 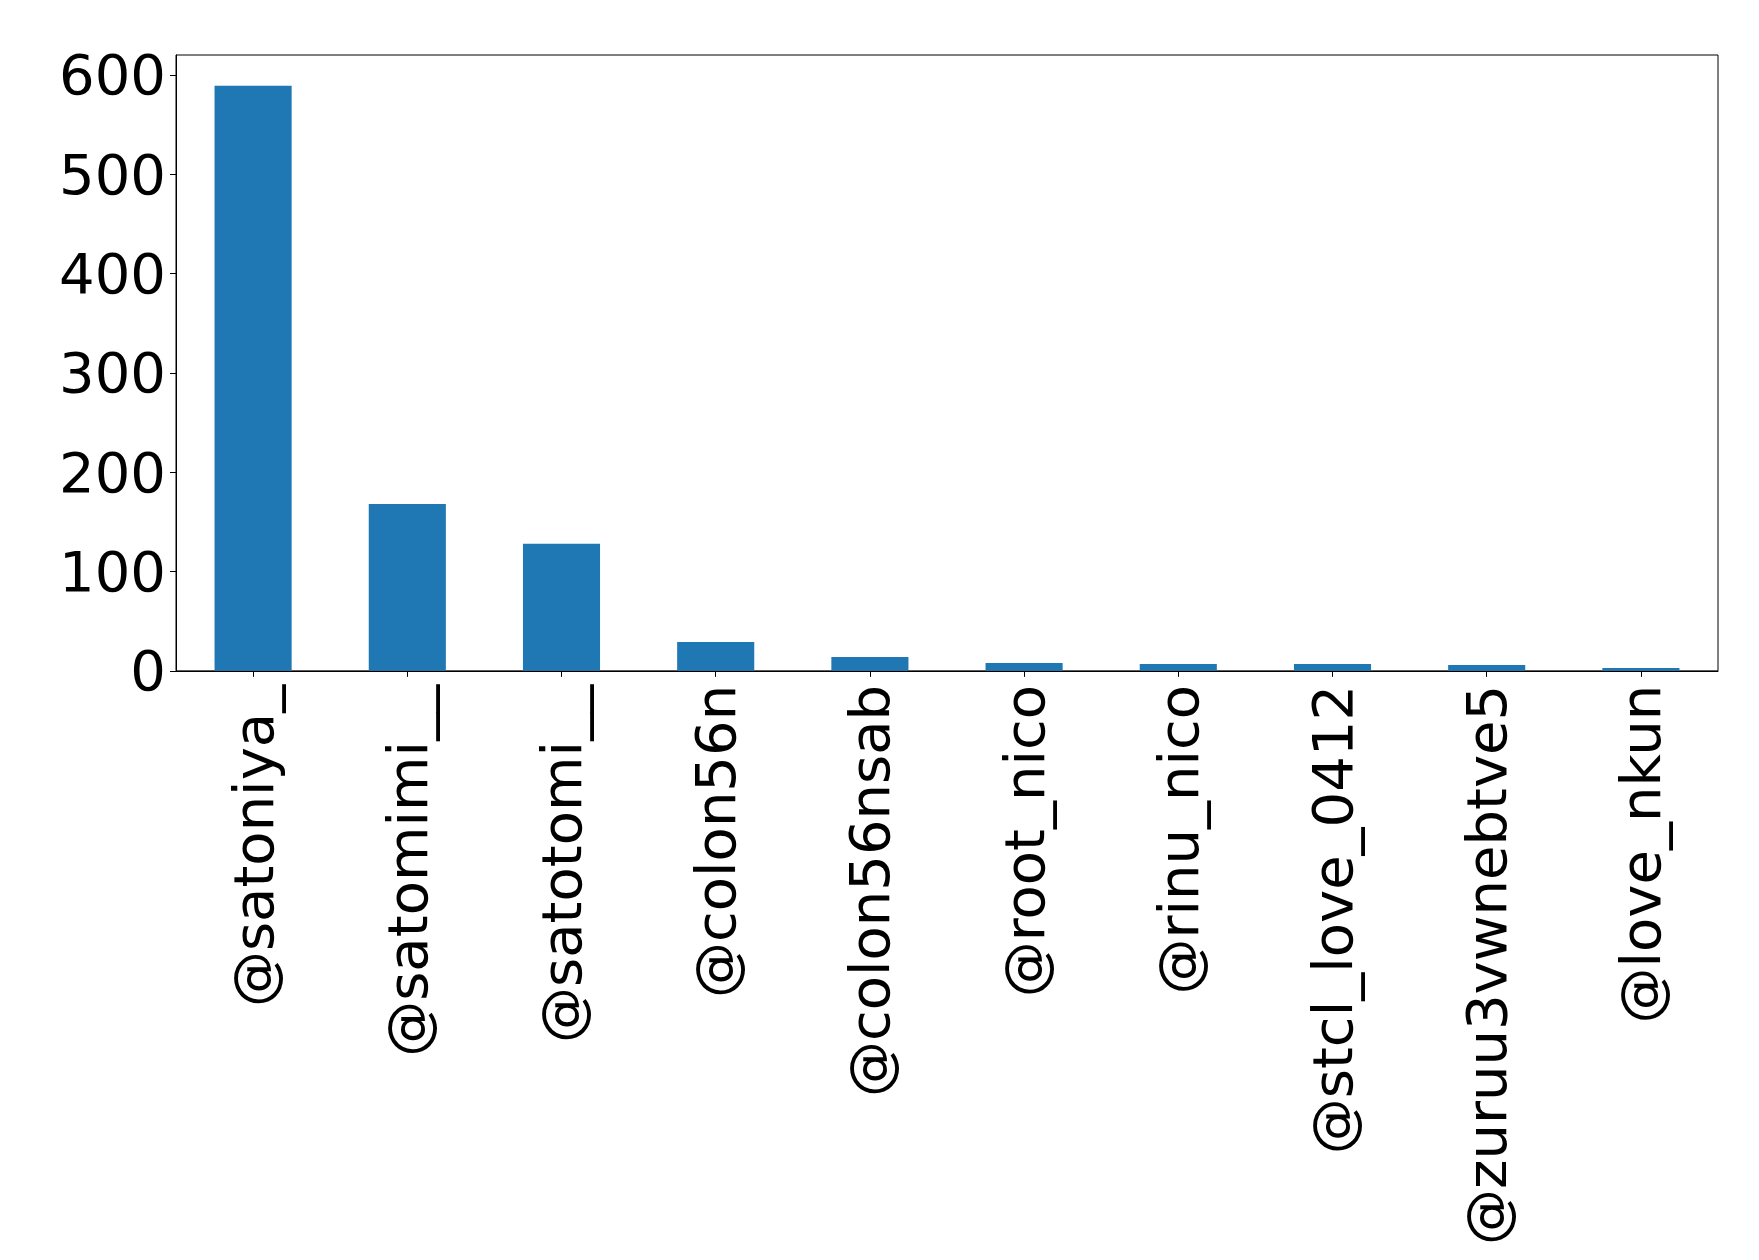 What do you see at coordinates (870, 891) in the screenshot?
I see `x-tick-label: @colon56nsab` at bounding box center [870, 891].